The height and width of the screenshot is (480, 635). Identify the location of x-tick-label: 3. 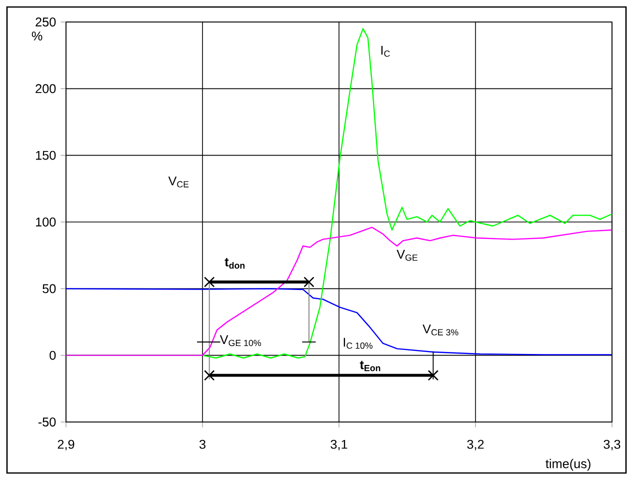
(202, 444).